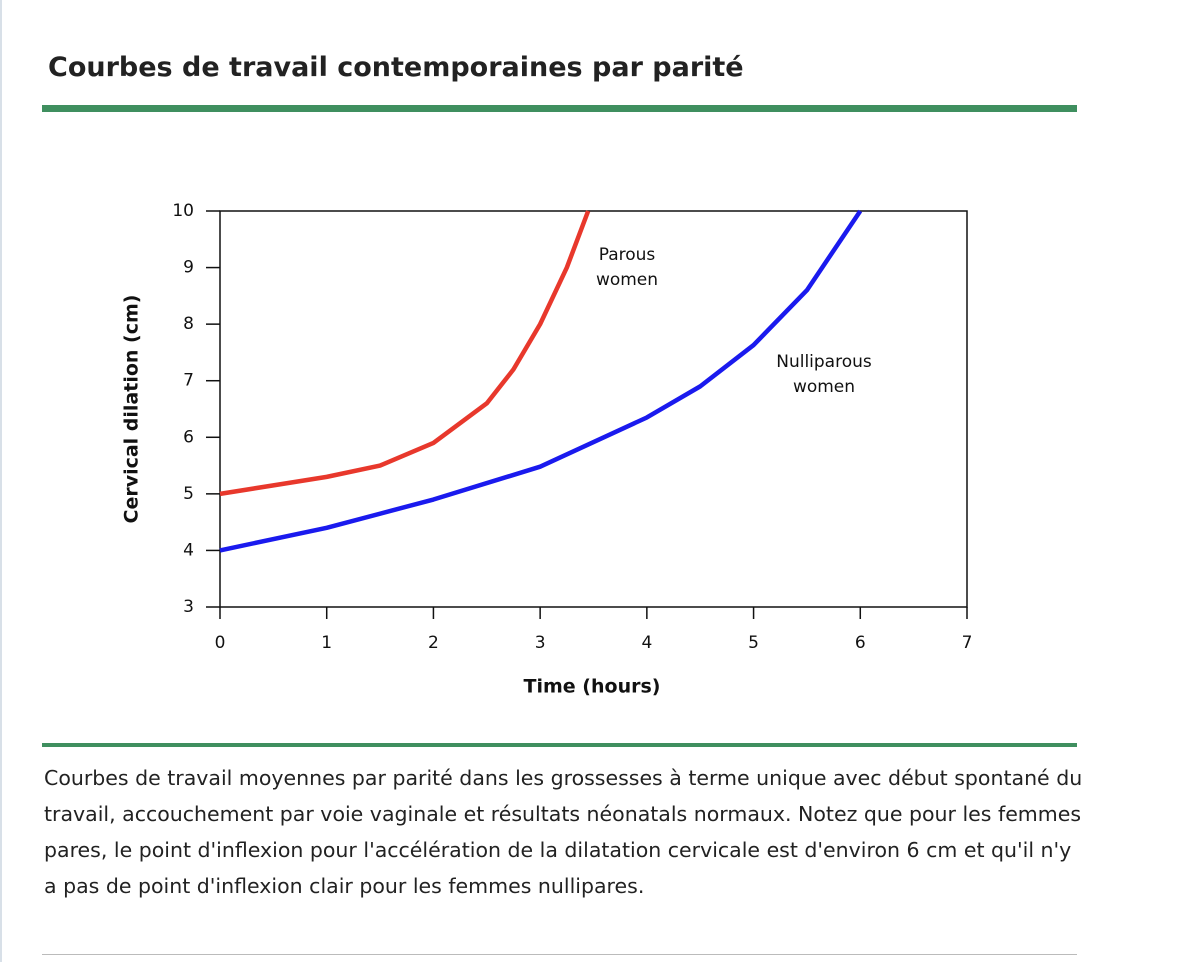 This screenshot has width=1202, height=962. I want to click on y-tick-label: 6, so click(188, 437).